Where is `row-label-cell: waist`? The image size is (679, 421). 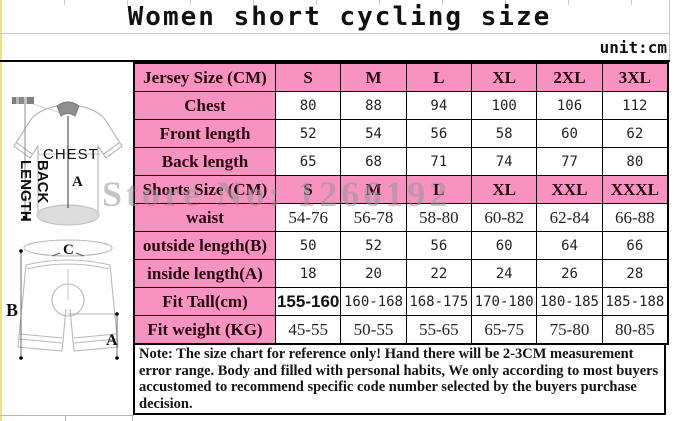 row-label-cell: waist is located at coordinates (205, 217).